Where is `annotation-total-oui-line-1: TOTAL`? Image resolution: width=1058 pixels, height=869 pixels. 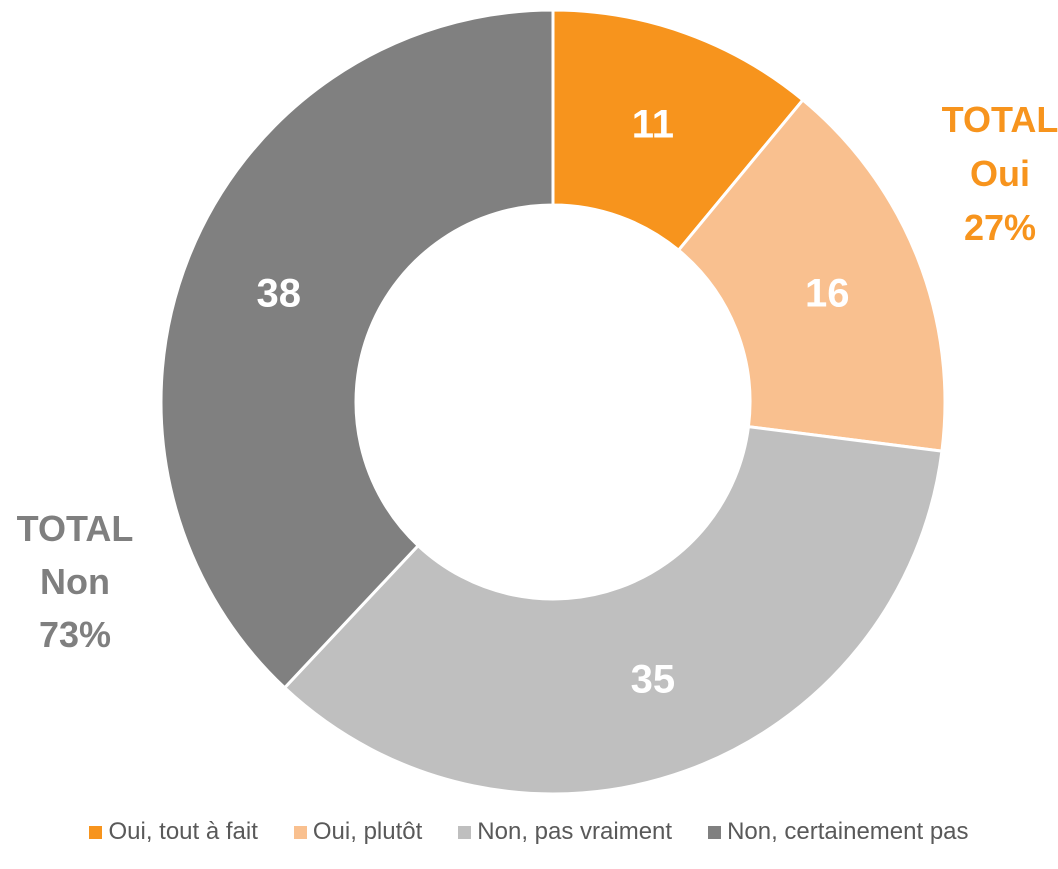
annotation-total-oui-line-1: TOTAL is located at coordinates (1000, 119).